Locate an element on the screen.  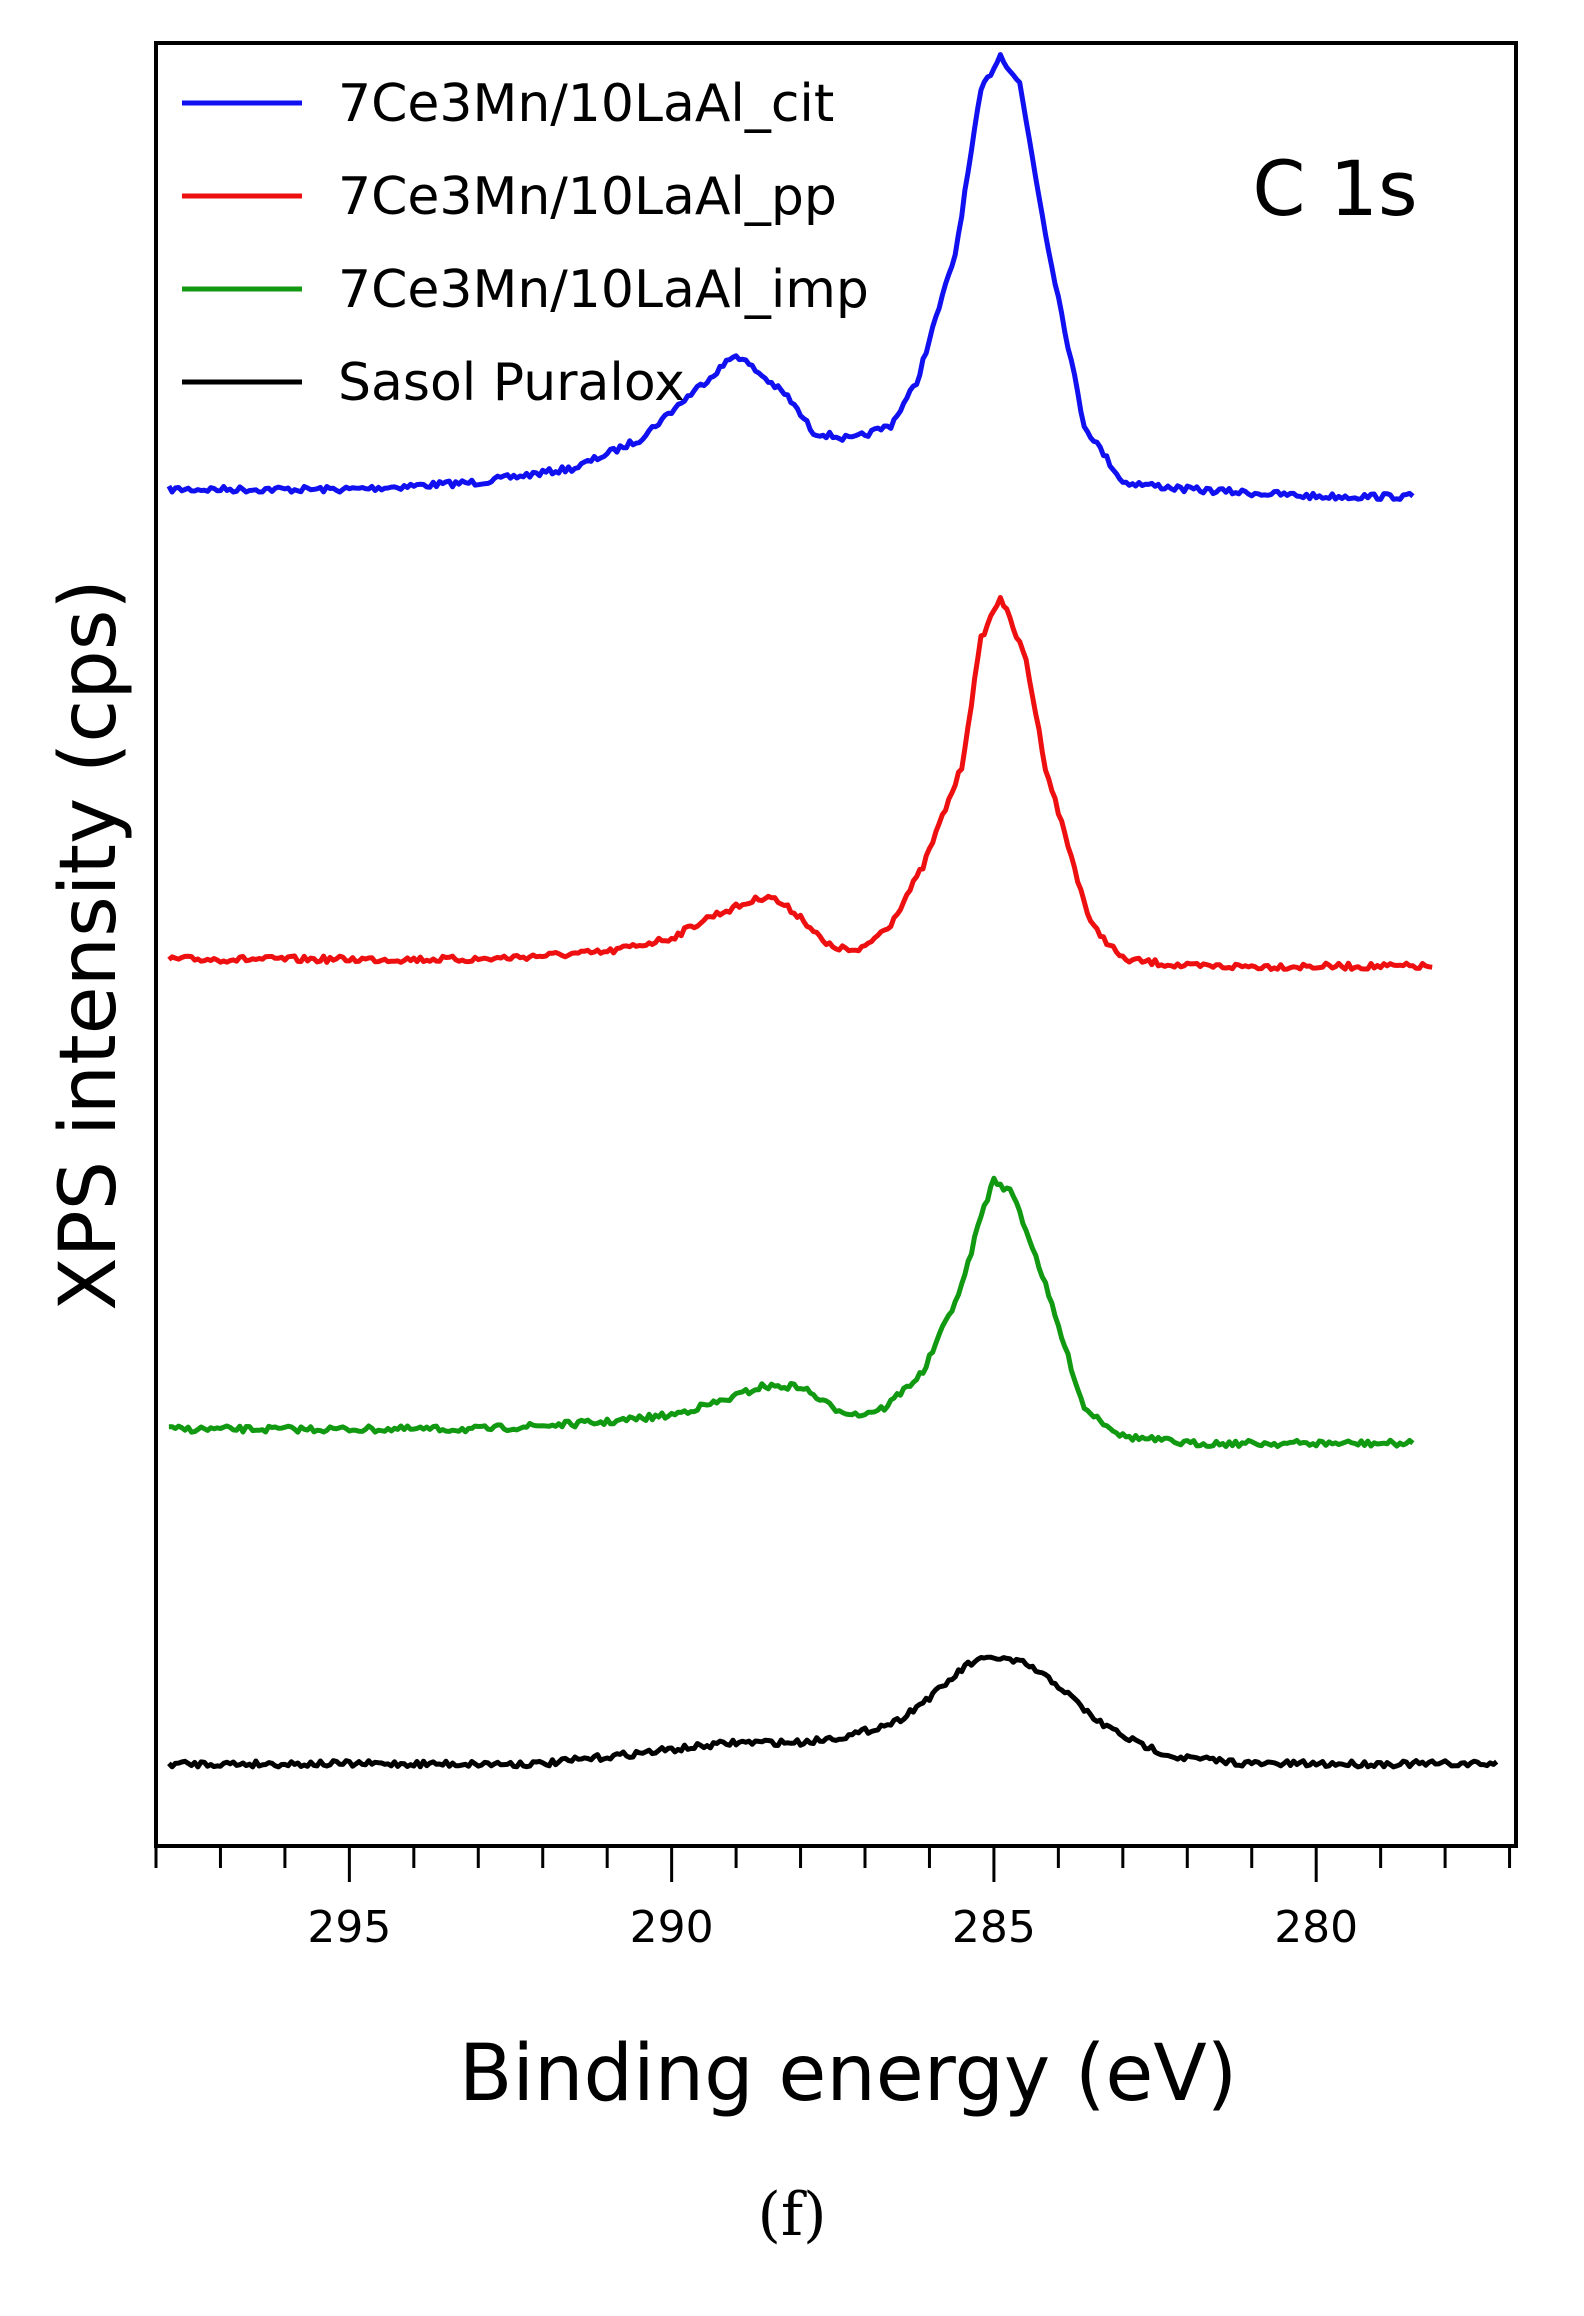
legend-label: Sasol Puralox is located at coordinates (511, 383).